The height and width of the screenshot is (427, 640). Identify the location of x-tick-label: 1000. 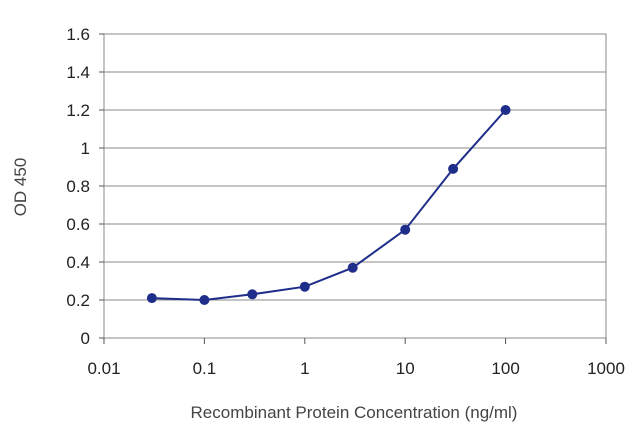
(606, 368).